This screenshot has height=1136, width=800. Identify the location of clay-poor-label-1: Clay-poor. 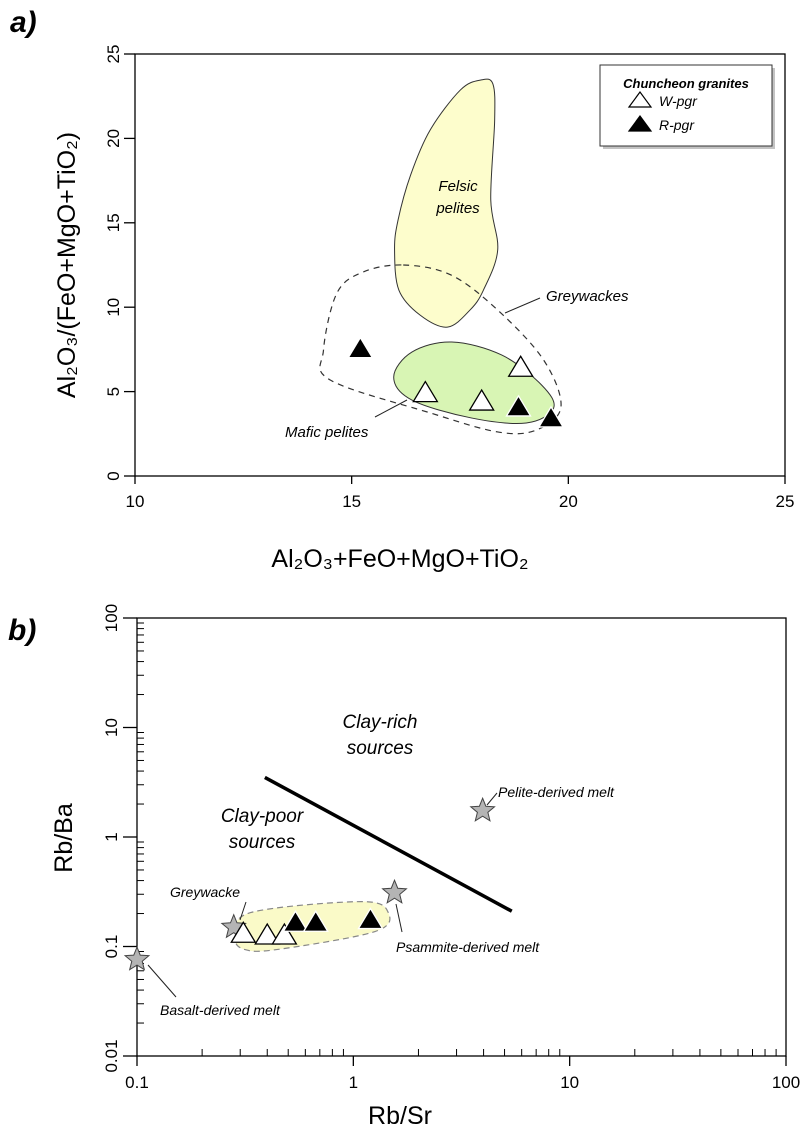
(262, 816).